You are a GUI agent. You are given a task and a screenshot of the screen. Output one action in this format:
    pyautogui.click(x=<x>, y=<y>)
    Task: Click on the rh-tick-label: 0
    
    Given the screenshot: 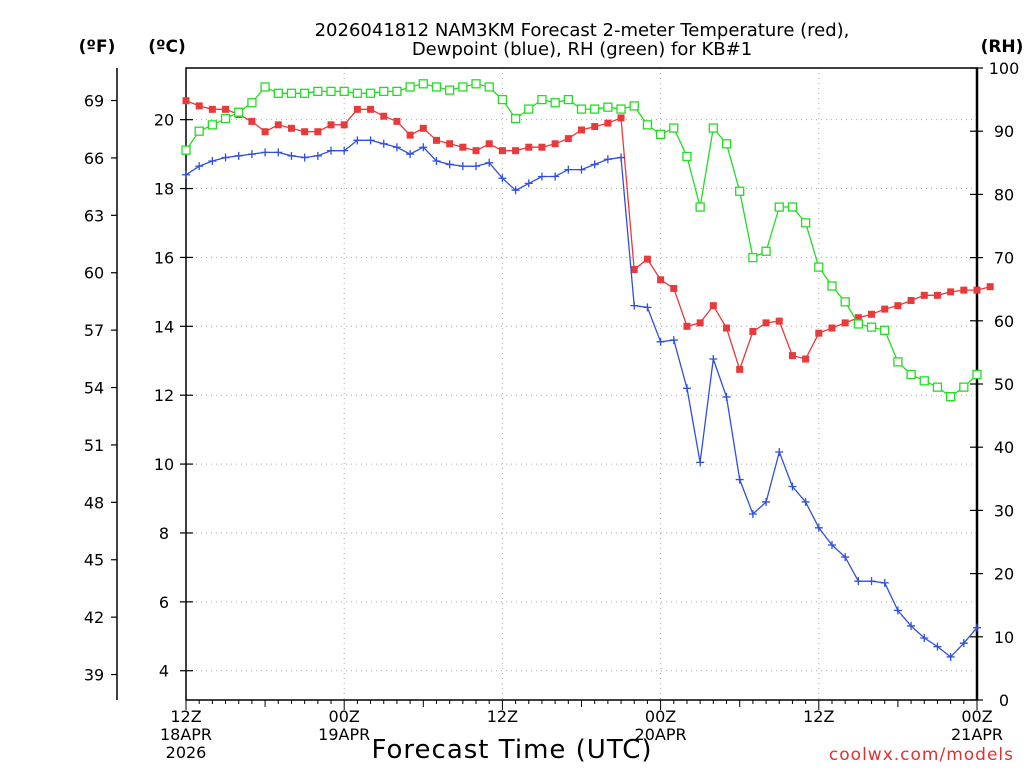 What is the action you would take?
    pyautogui.click(x=1004, y=700)
    